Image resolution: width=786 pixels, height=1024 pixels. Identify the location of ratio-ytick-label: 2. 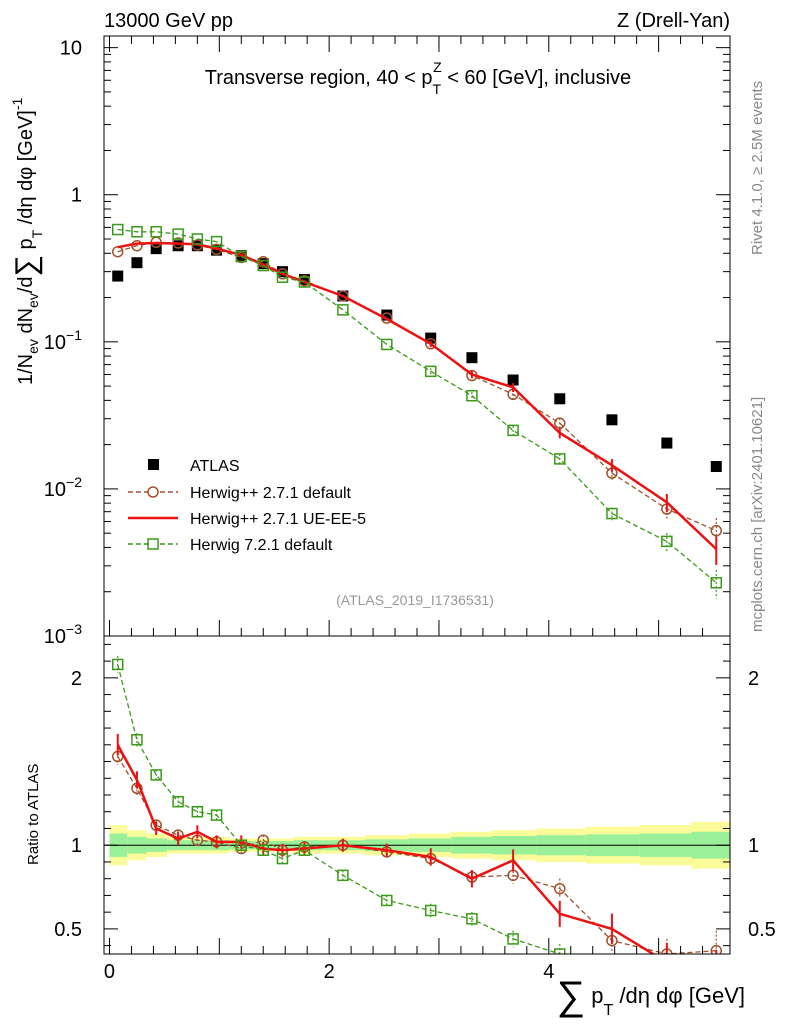
(76, 679).